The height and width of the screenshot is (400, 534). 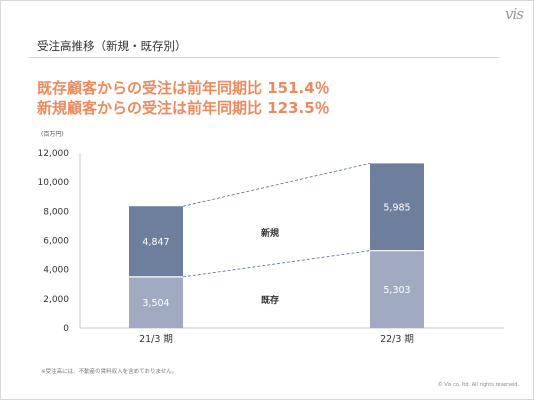 What do you see at coordinates (270, 300) in the screenshot?
I see `series-label-existing: 既存` at bounding box center [270, 300].